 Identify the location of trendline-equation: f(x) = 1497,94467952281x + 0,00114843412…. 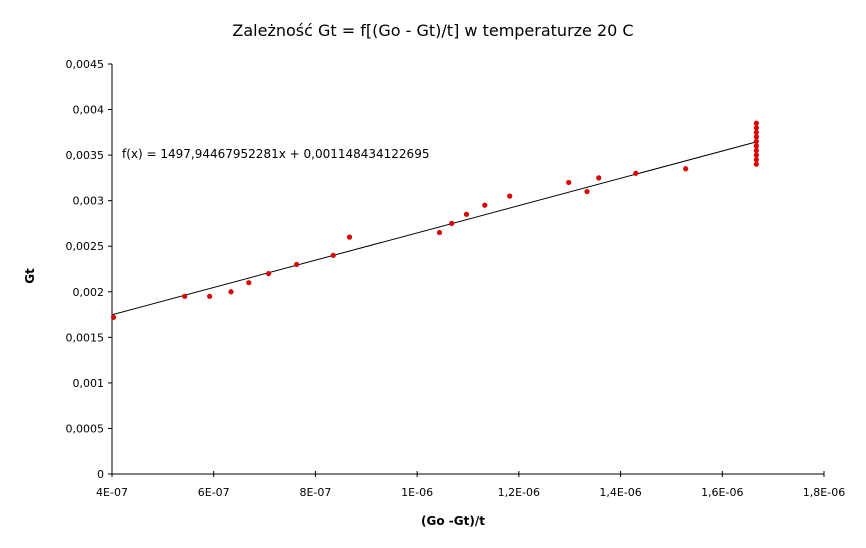
(275, 154).